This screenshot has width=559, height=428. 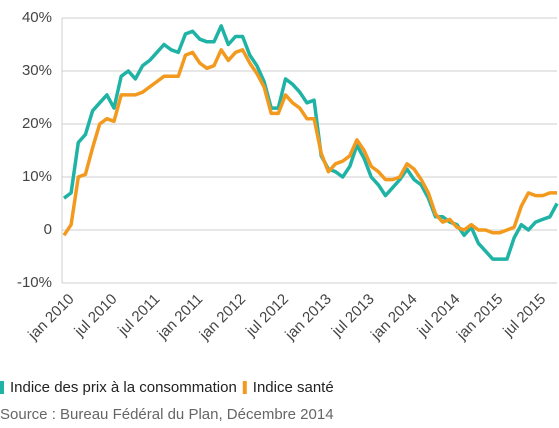 I want to click on x-tick-label: jan 2010, so click(x=50, y=317).